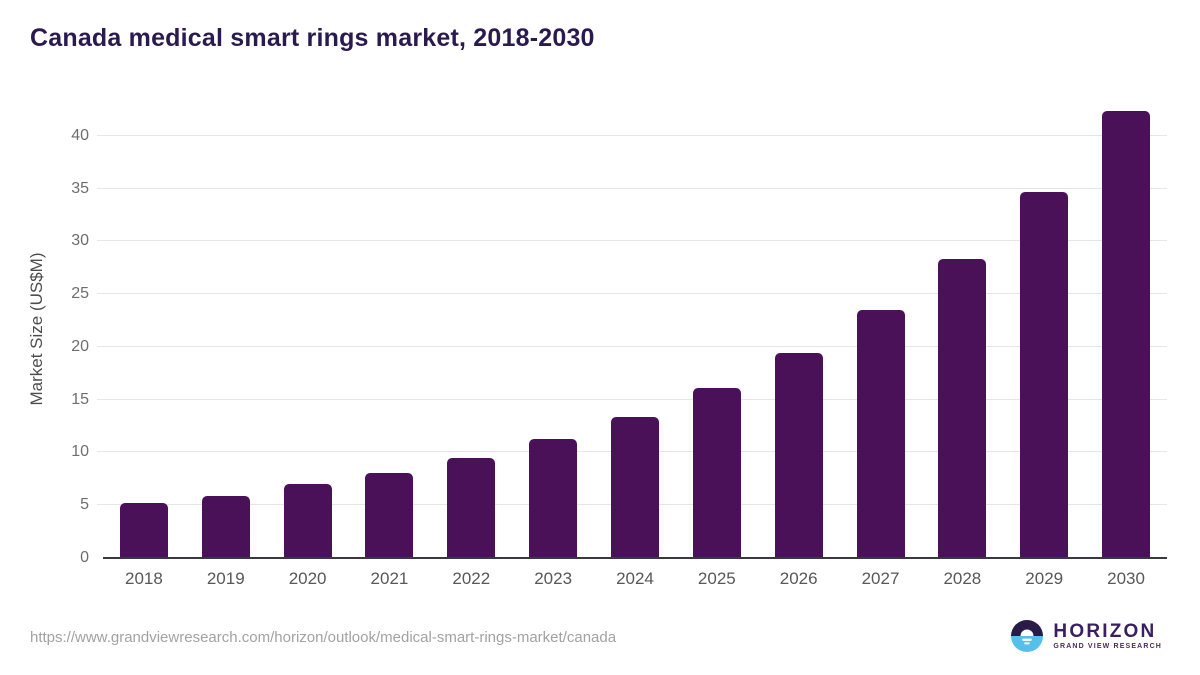 The height and width of the screenshot is (675, 1200). What do you see at coordinates (1044, 578) in the screenshot?
I see `x-tick-label-2029: 2029` at bounding box center [1044, 578].